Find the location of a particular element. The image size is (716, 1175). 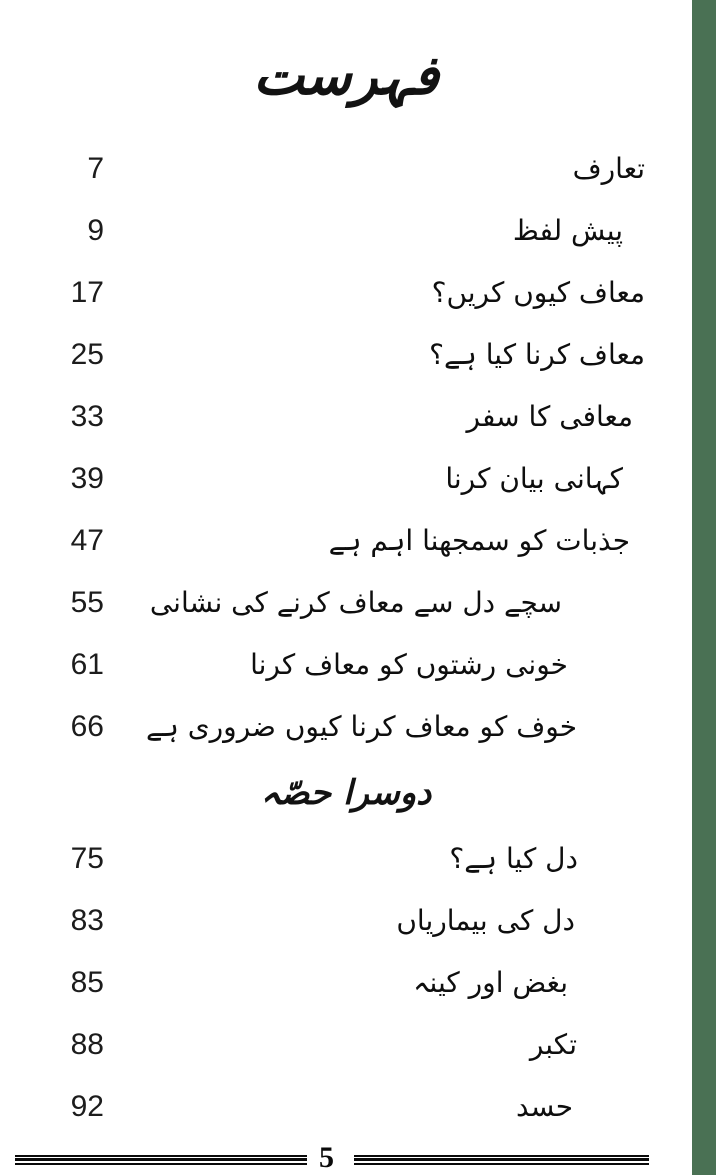

entry-title: پیش لفظ is located at coordinates (567, 230).